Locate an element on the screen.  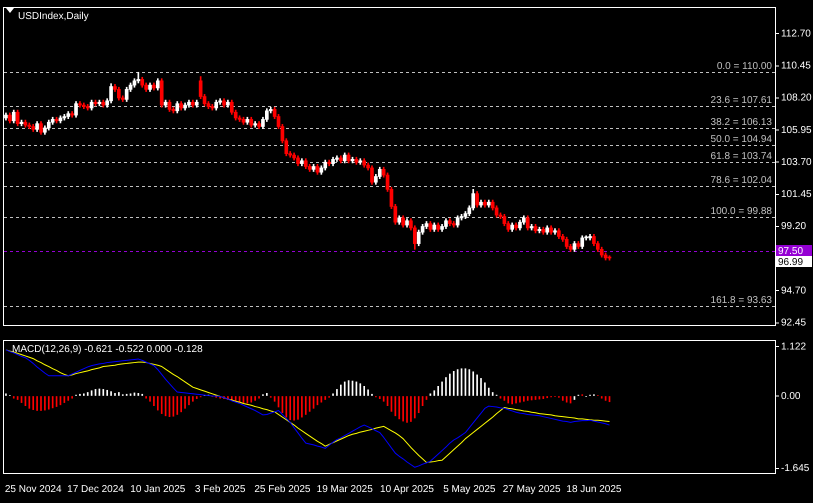
y-tick-label: 101.45 is located at coordinates (796, 194).